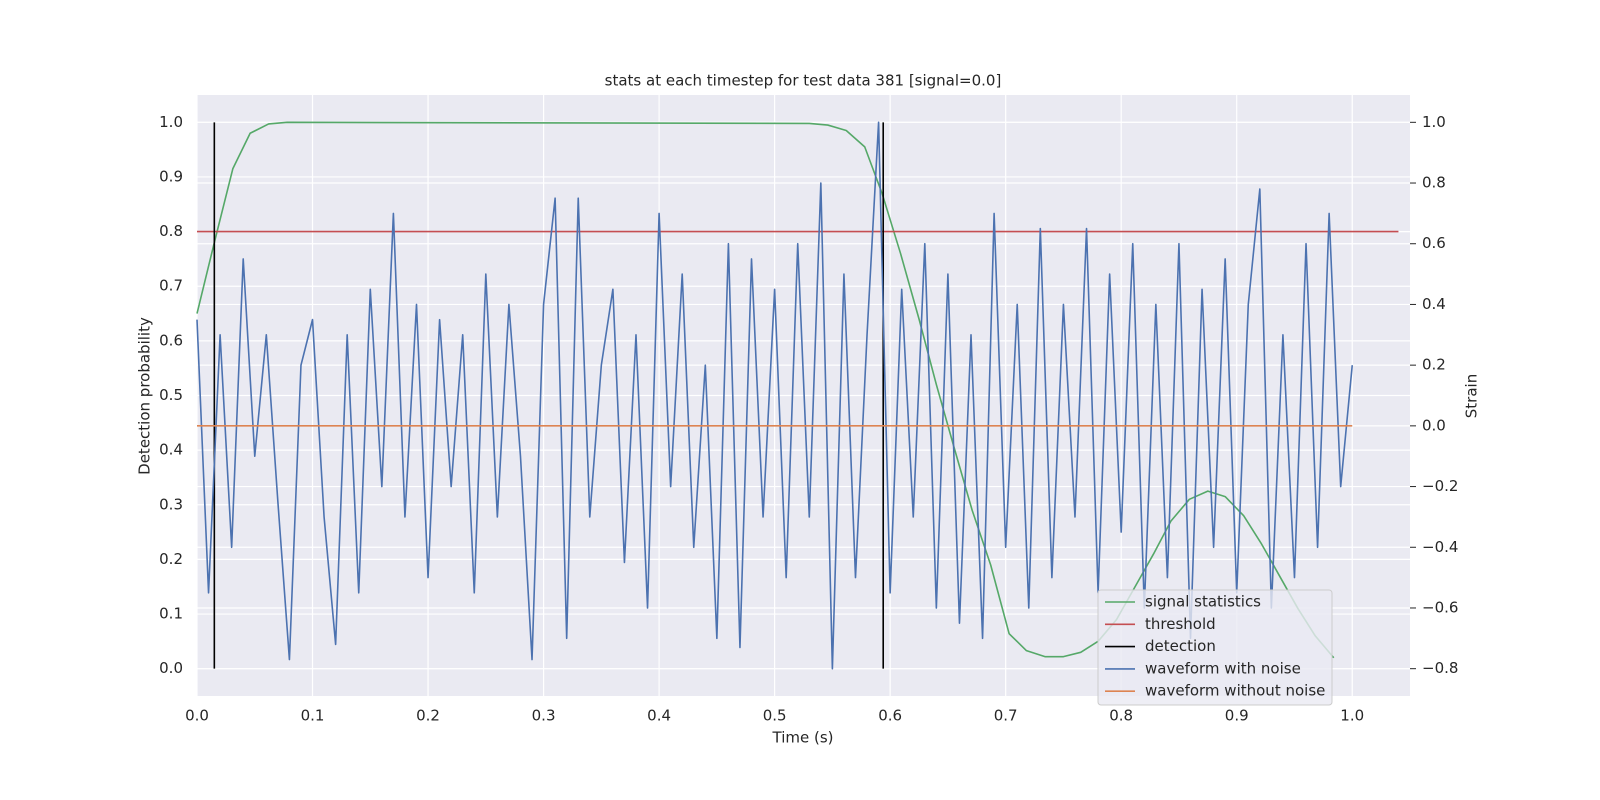 The width and height of the screenshot is (1600, 800). I want to click on x-tick-label: 0.7, so click(1006, 716).